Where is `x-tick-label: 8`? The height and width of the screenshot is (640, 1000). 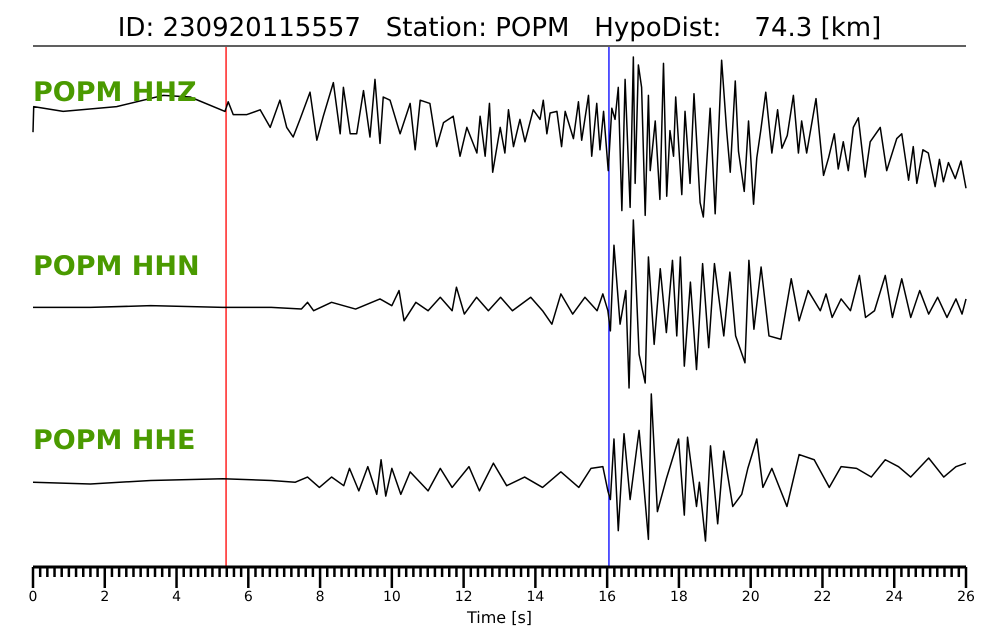 x-tick-label: 8 is located at coordinates (320, 596).